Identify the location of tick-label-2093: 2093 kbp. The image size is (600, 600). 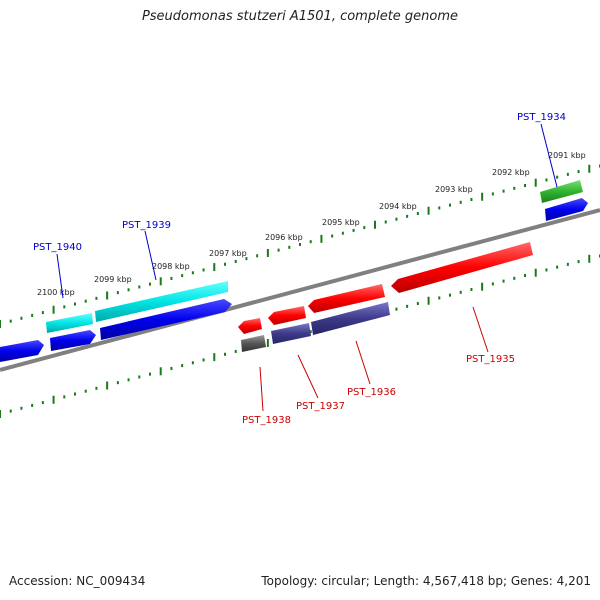
(454, 189).